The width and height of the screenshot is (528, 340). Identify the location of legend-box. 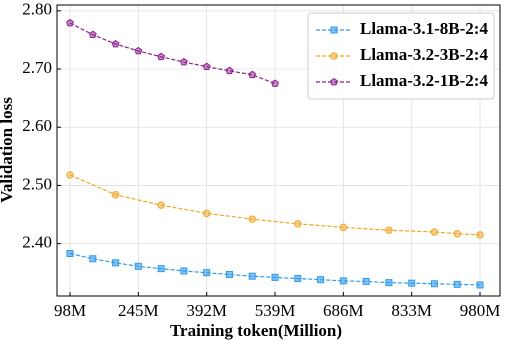
(401, 56).